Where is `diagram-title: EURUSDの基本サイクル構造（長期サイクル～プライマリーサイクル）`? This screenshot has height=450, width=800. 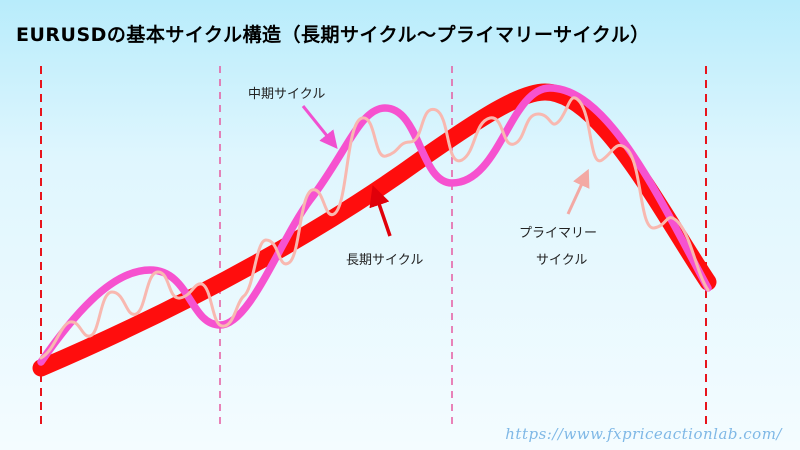 diagram-title: EURUSDの基本サイクル構造（長期サイクル～プライマリーサイクル） is located at coordinates (333, 35).